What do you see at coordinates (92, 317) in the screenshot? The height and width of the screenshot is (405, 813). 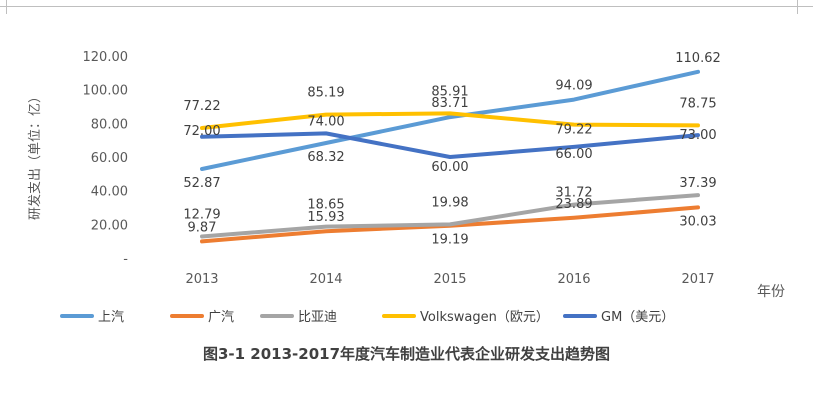 I see `legend-item: 上汽` at bounding box center [92, 317].